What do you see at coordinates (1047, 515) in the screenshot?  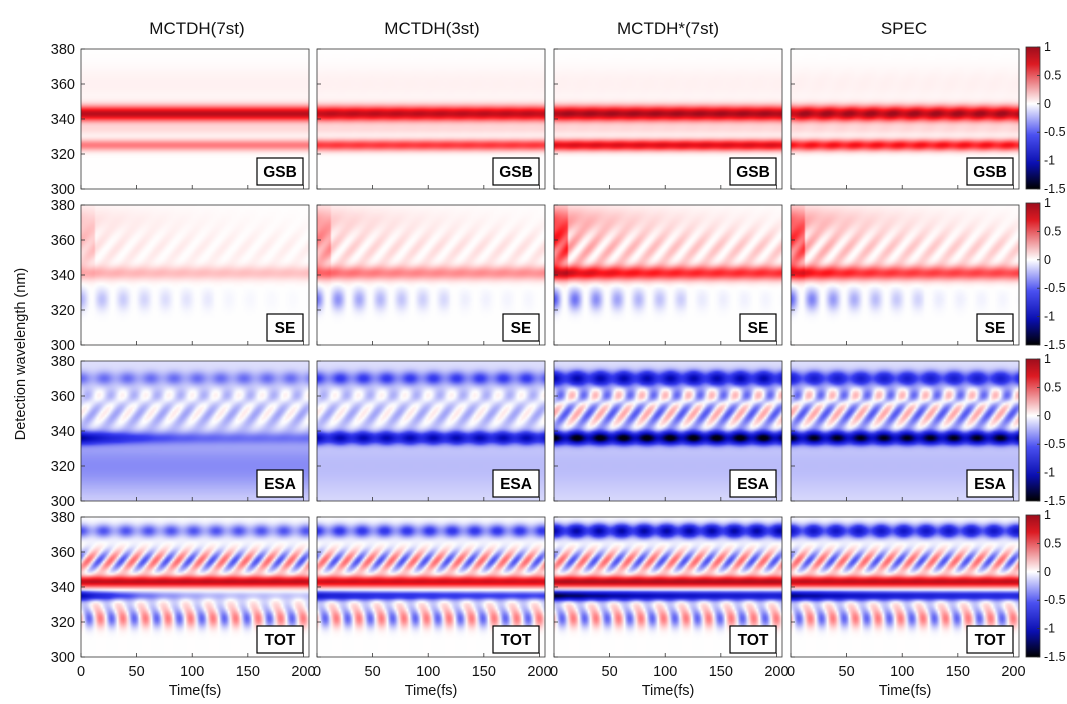 I see `colorbar-tick-label: 1` at bounding box center [1047, 515].